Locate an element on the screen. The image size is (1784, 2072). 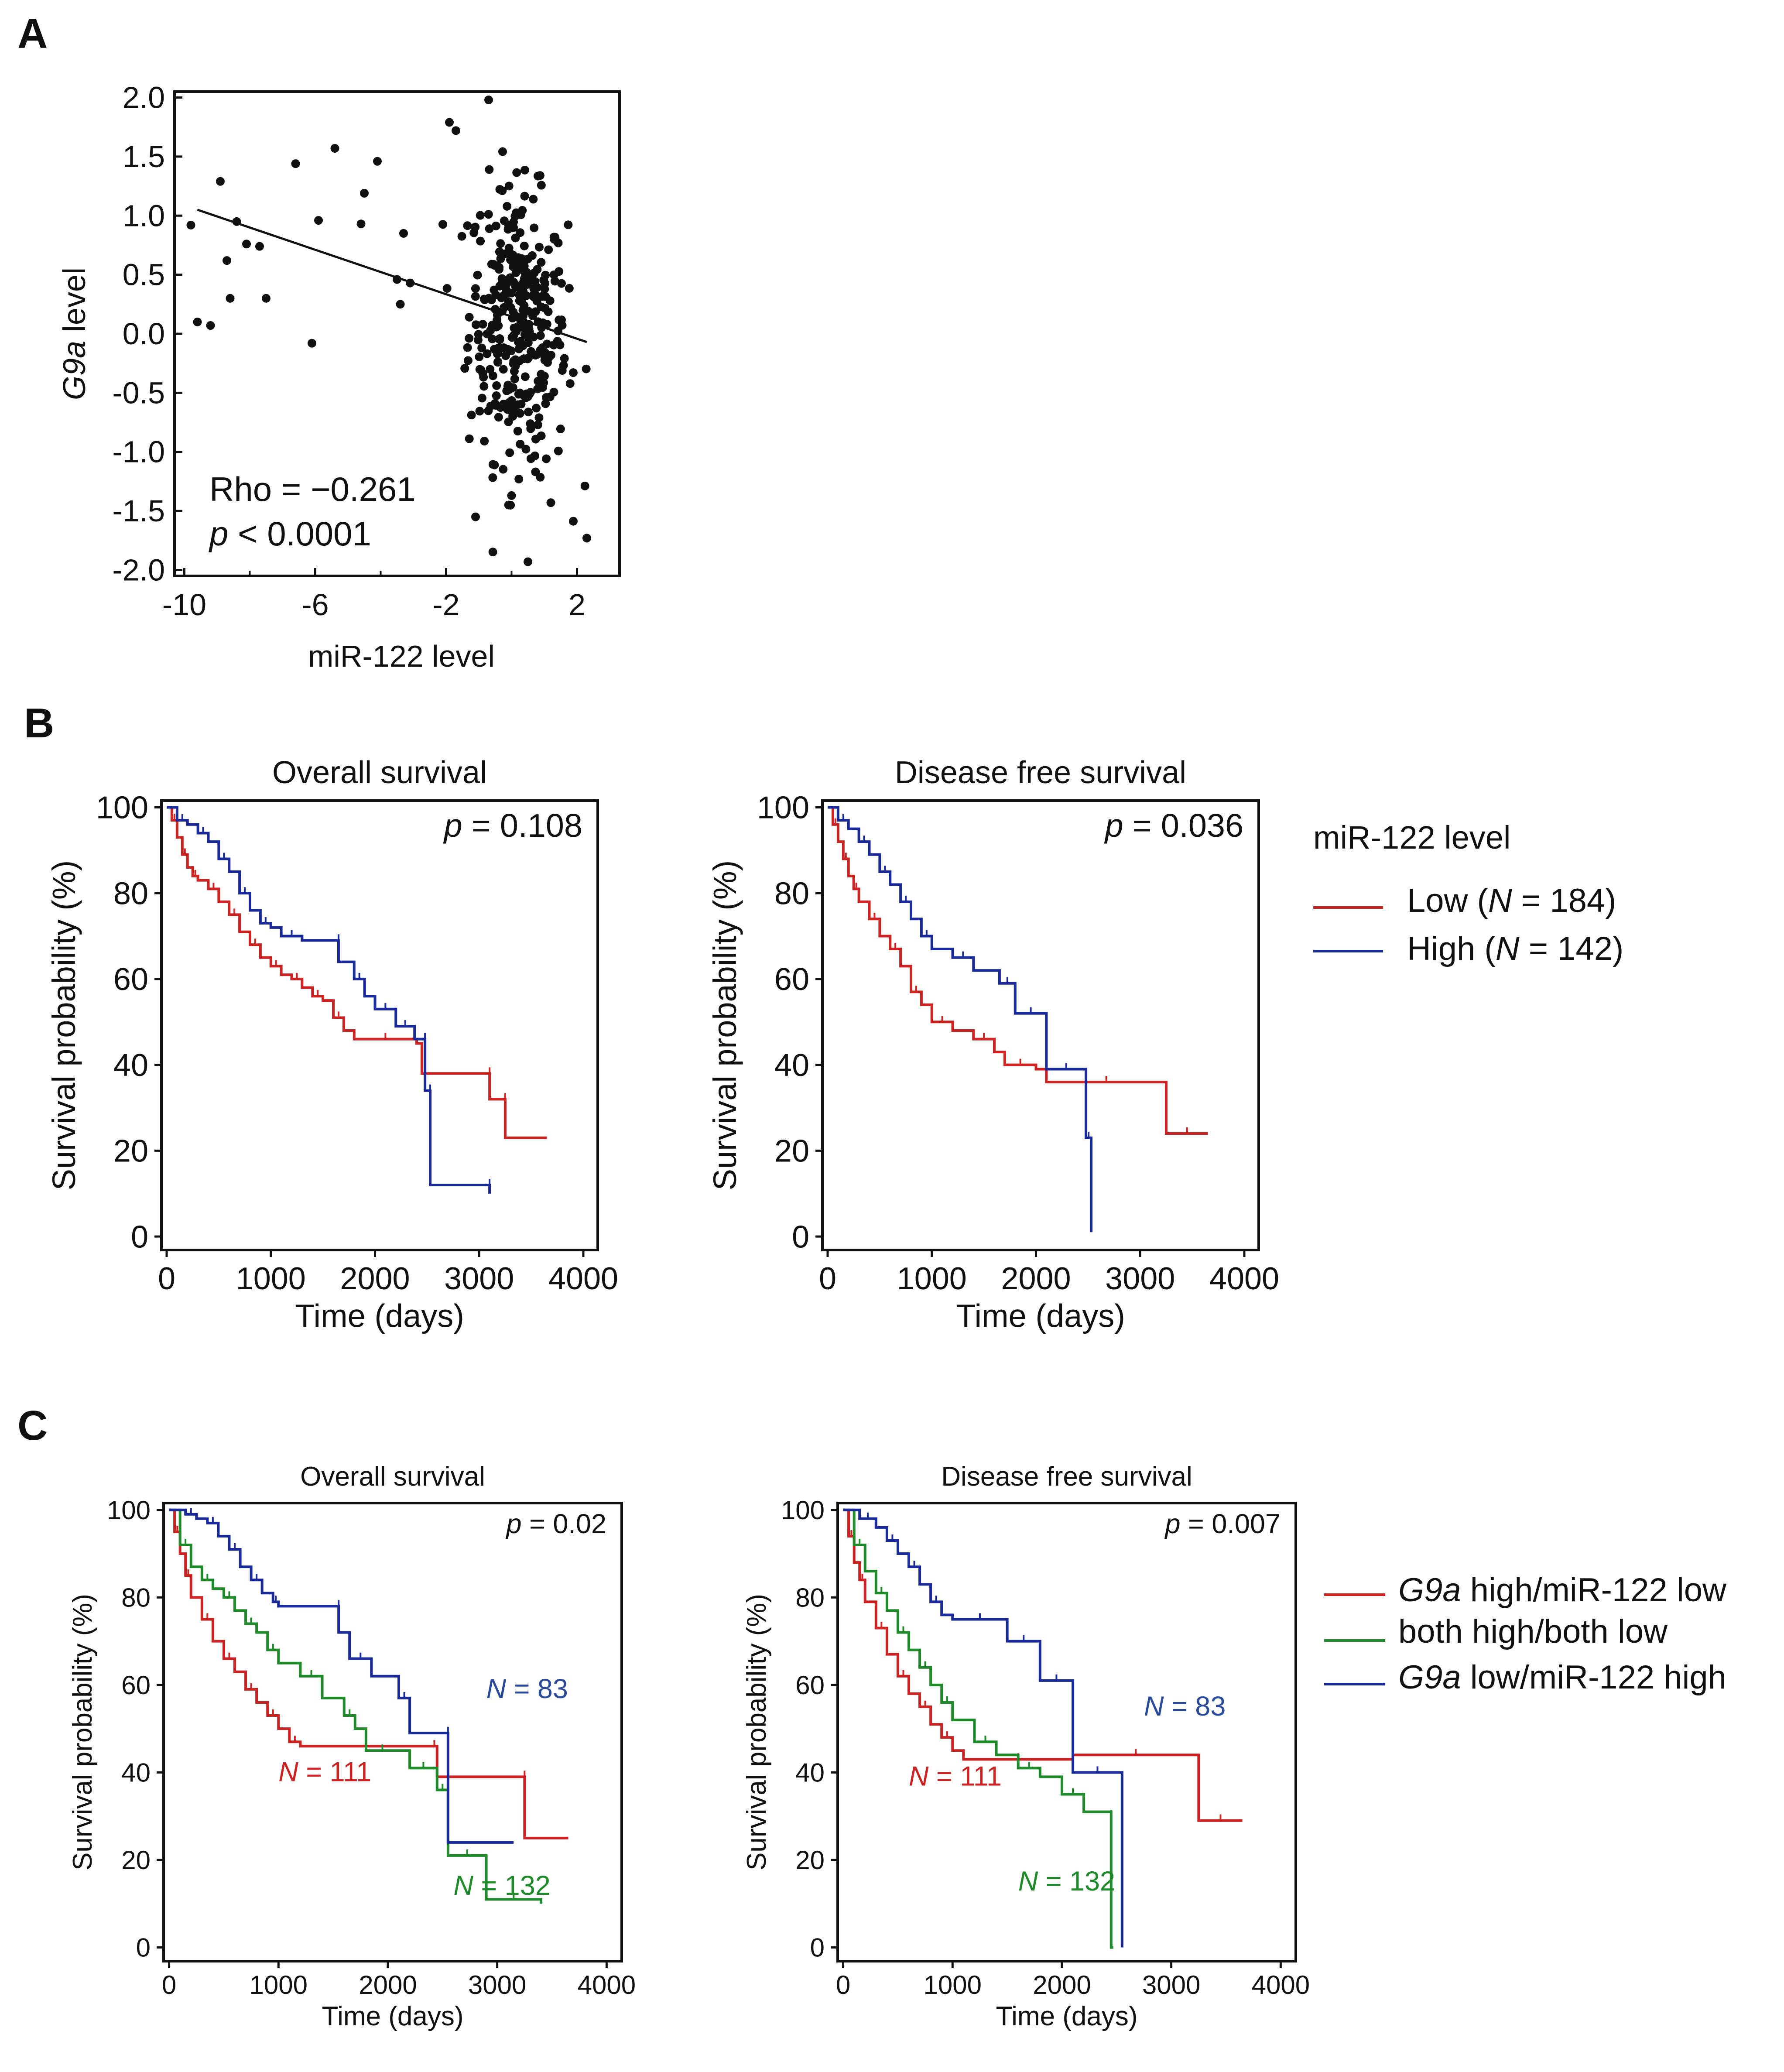
n-value: = 83 is located at coordinates (1195, 1706).